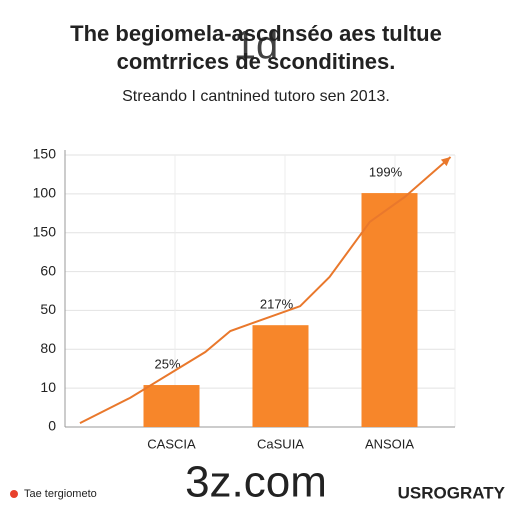 The height and width of the screenshot is (512, 512). Describe the element at coordinates (52, 426) in the screenshot. I see `y-tick-label: 0` at that location.